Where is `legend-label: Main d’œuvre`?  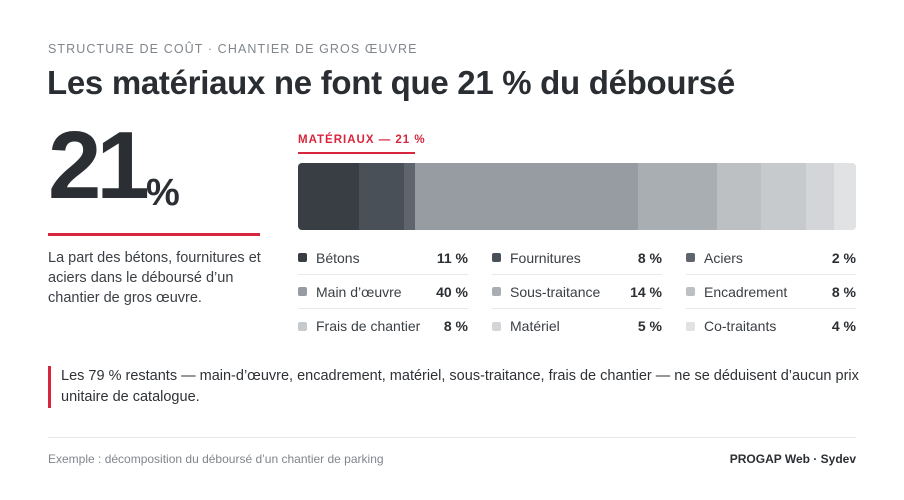
legend-label: Main d’œuvre is located at coordinates (359, 291).